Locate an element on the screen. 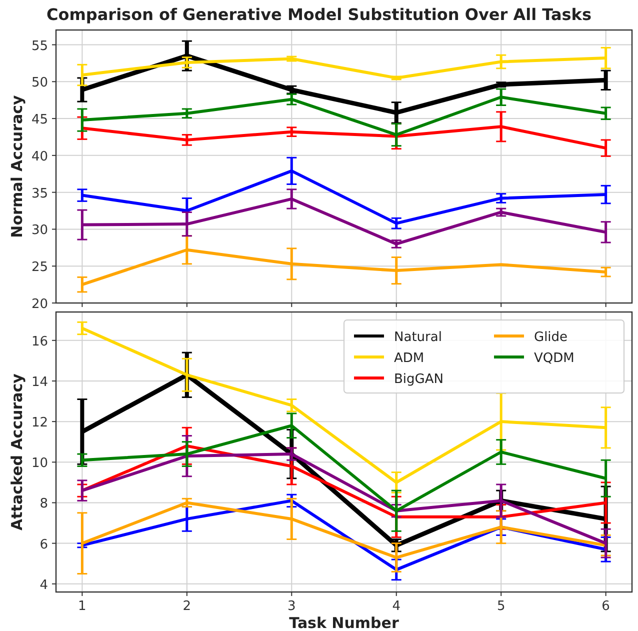  y-tick-label: 30 is located at coordinates (39, 230).